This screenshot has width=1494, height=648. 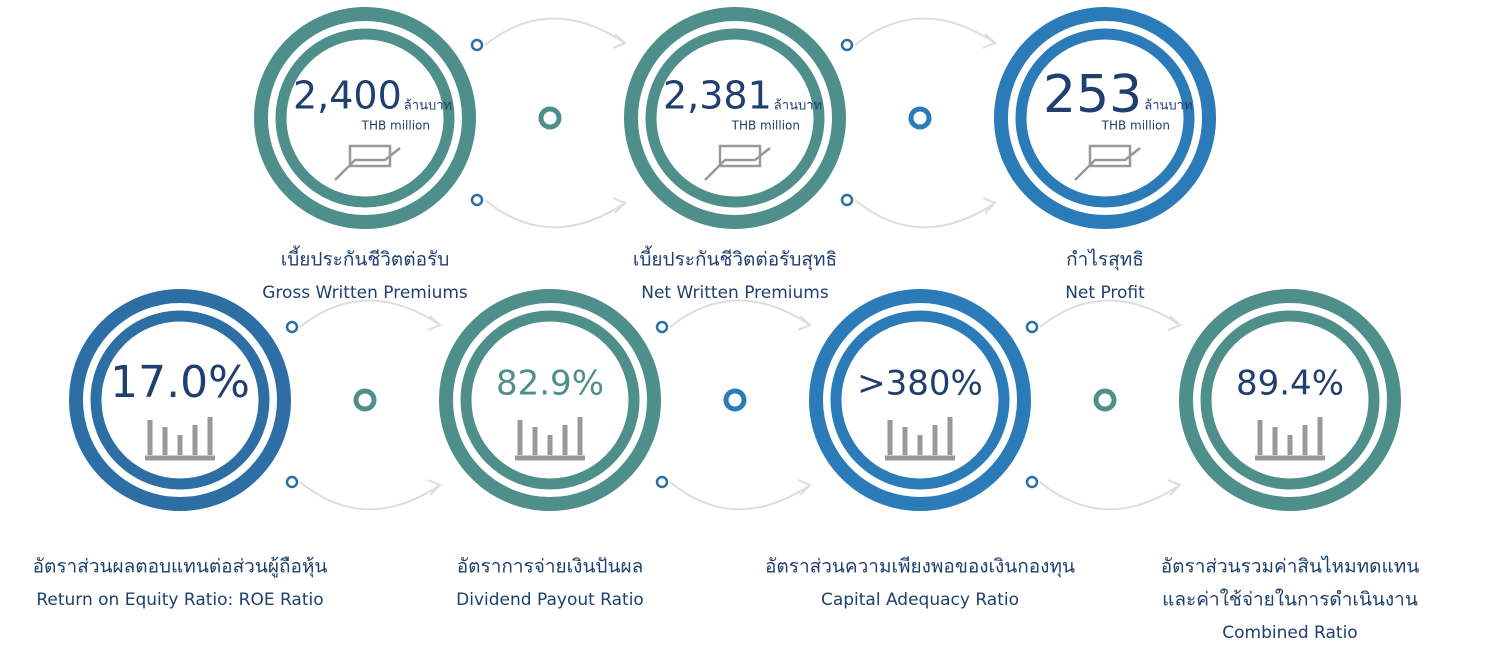 I want to click on value: >380%, so click(x=920, y=384).